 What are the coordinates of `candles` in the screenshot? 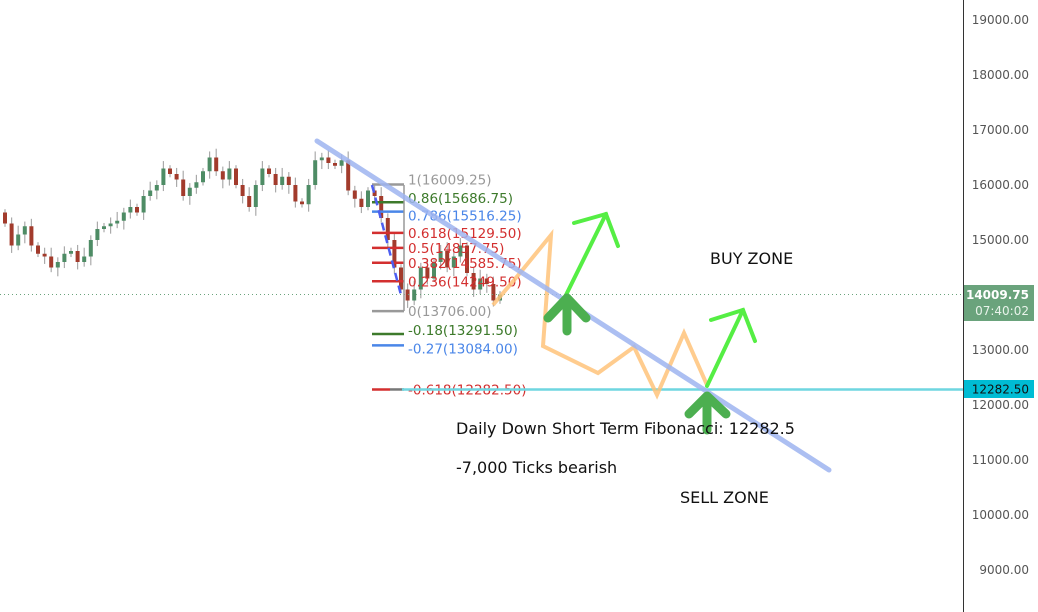 It's located at (252, 228).